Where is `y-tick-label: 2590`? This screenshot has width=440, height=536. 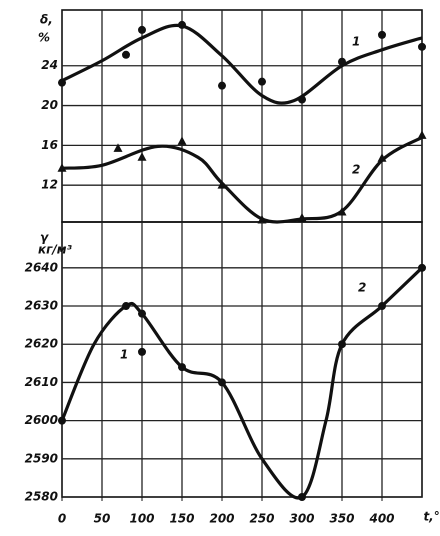
y-tick-label: 2590 is located at coordinates (41, 458).